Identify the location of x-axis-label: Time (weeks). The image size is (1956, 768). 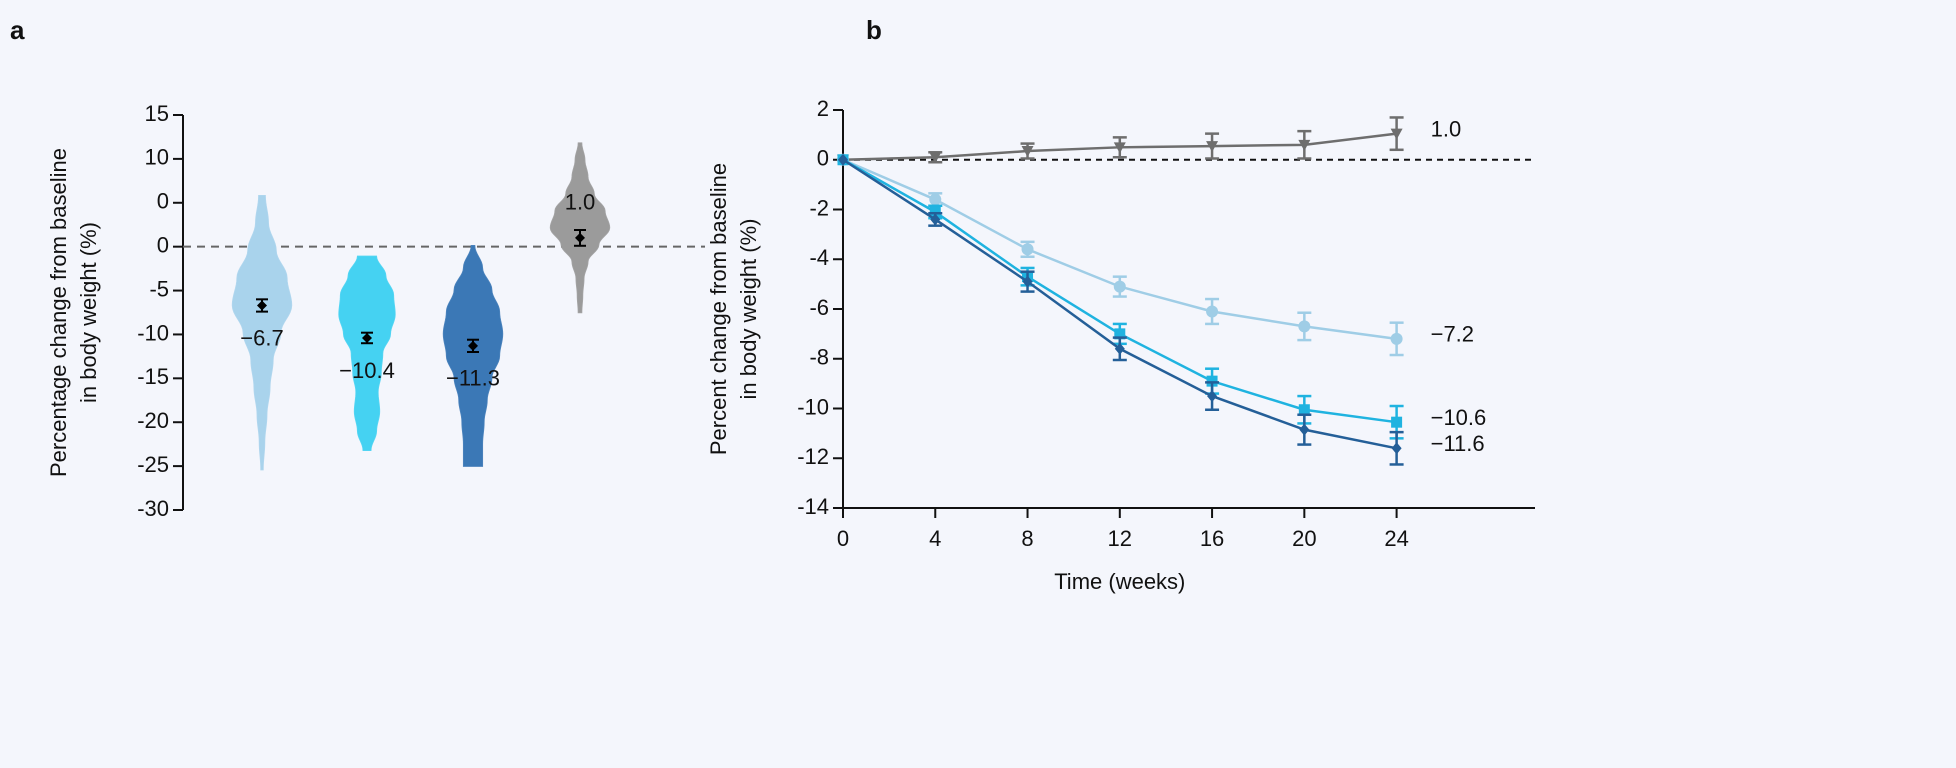
(1119, 581).